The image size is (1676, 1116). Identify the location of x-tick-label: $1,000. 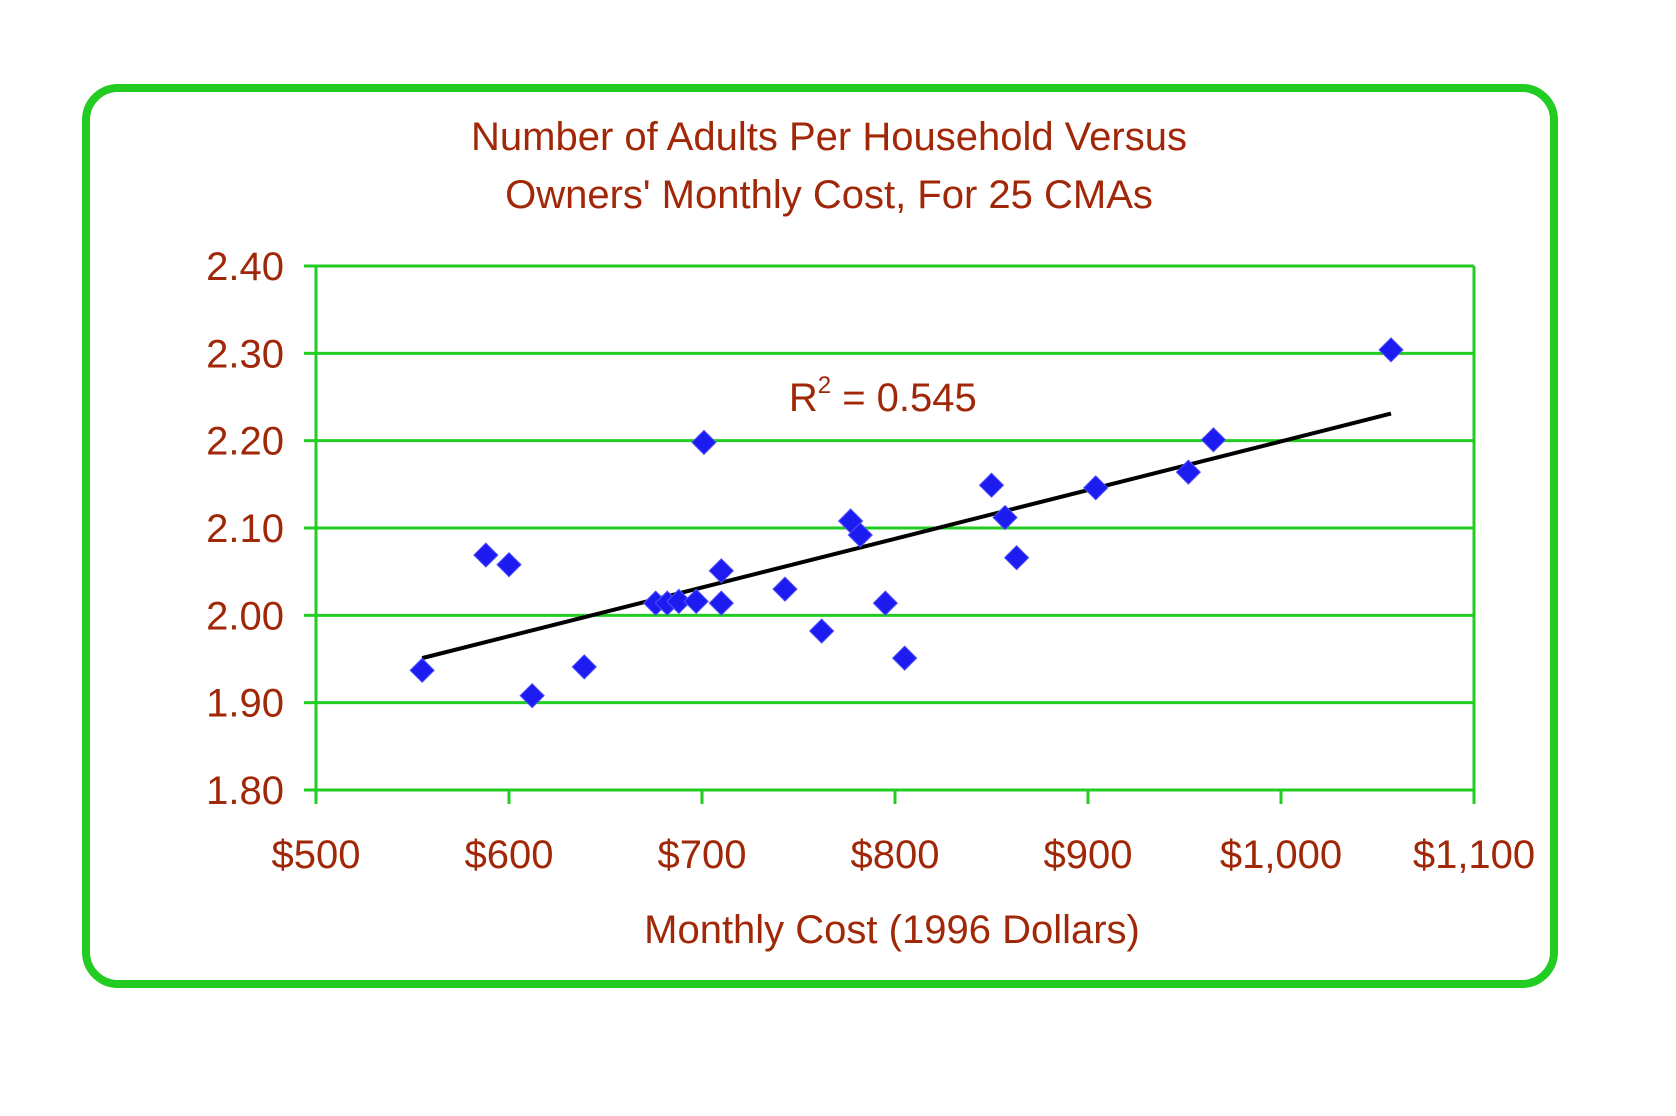
(1281, 855).